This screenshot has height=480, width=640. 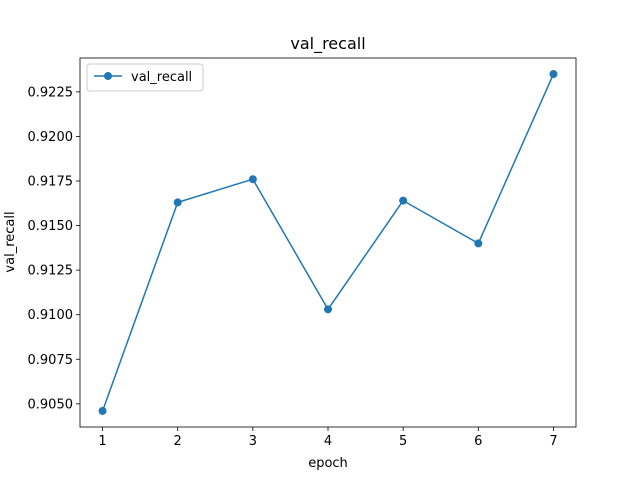 I want to click on y-tick-label: 0.9200, so click(x=51, y=137).